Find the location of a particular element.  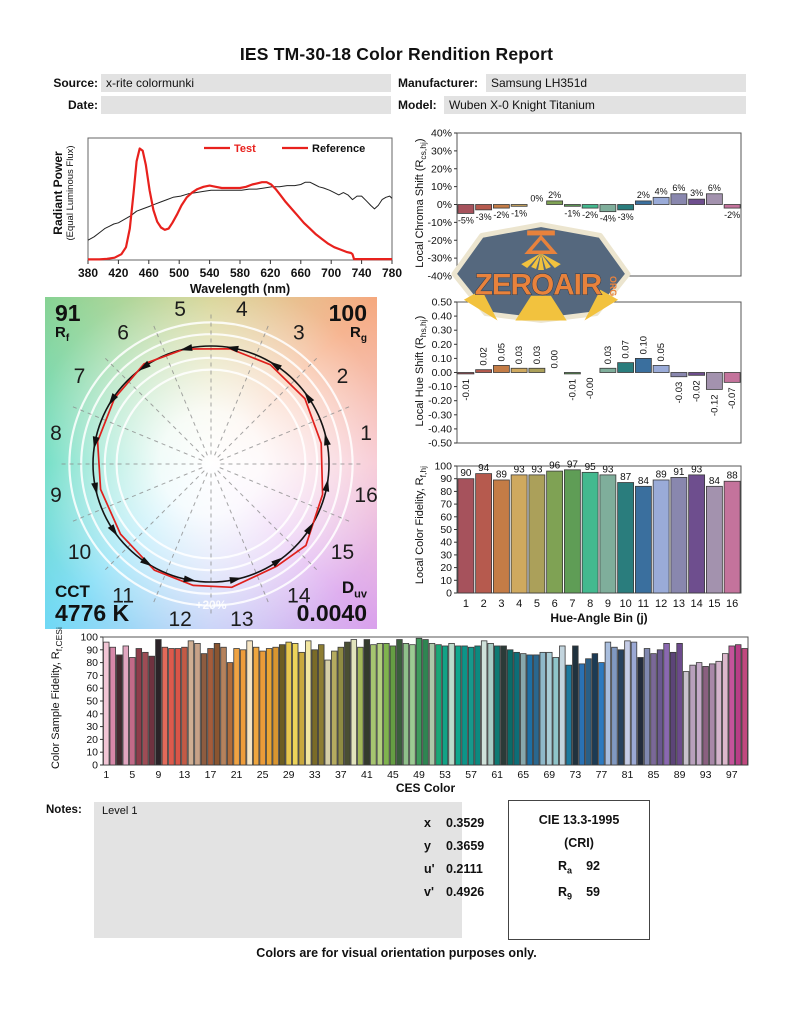

svg-text: 540 is located at coordinates (210, 273).